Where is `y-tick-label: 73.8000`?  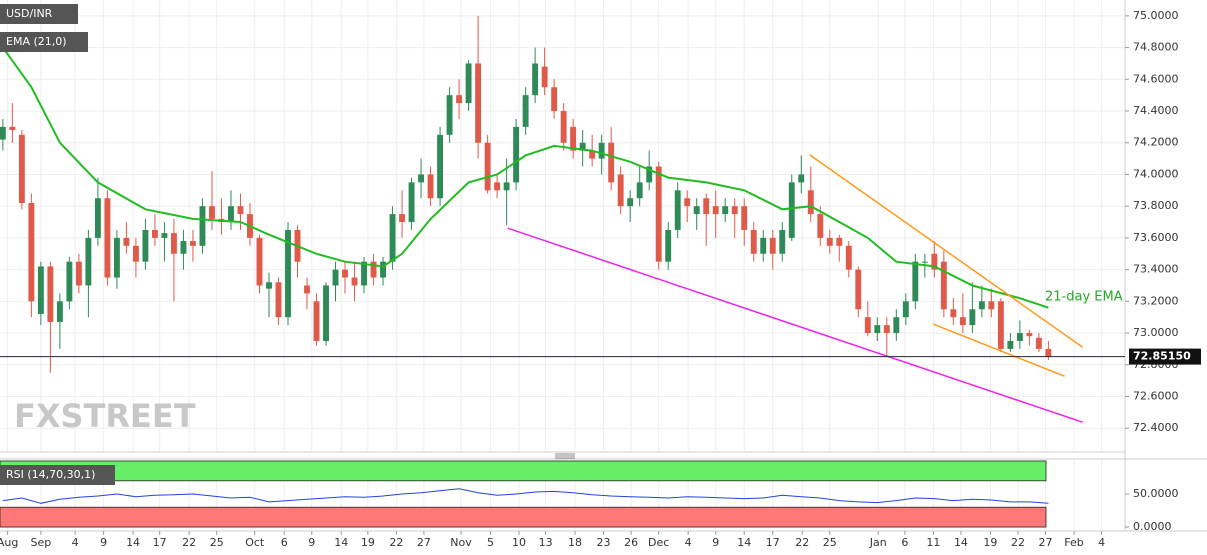 y-tick-label: 73.8000 is located at coordinates (1156, 205).